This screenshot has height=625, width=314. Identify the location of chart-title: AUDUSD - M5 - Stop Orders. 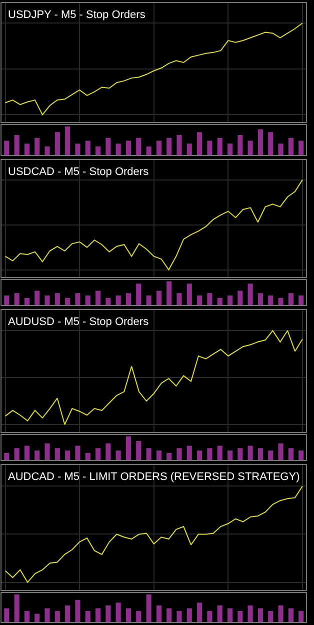
(79, 322).